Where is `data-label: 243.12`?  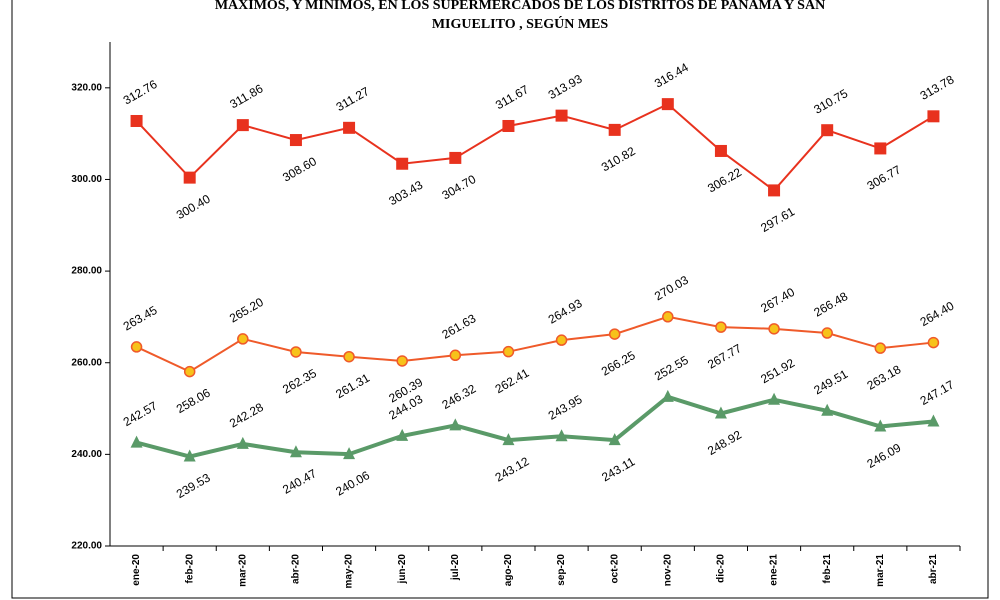 data-label: 243.12 is located at coordinates (512, 469).